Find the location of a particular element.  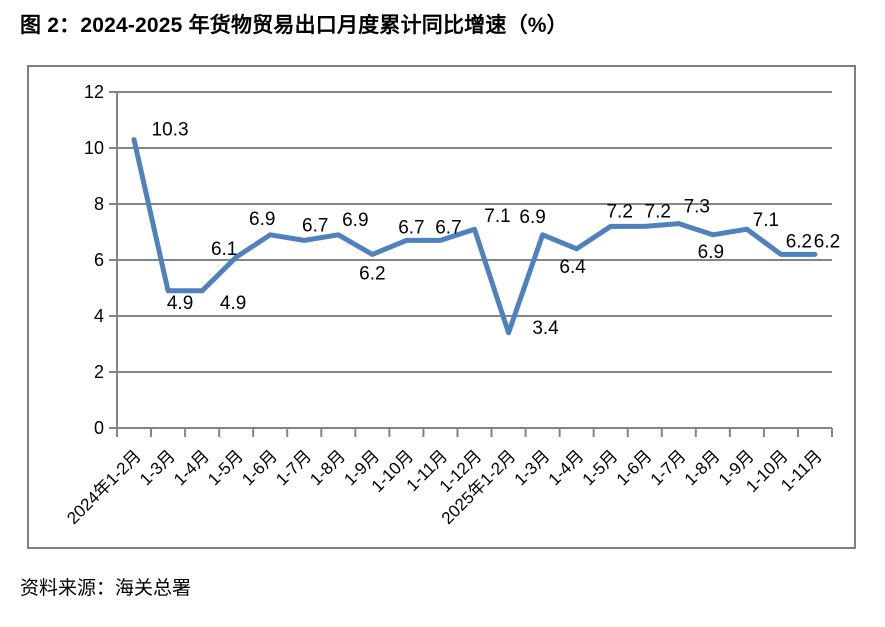

y-axis-label: 8 is located at coordinates (99, 204).